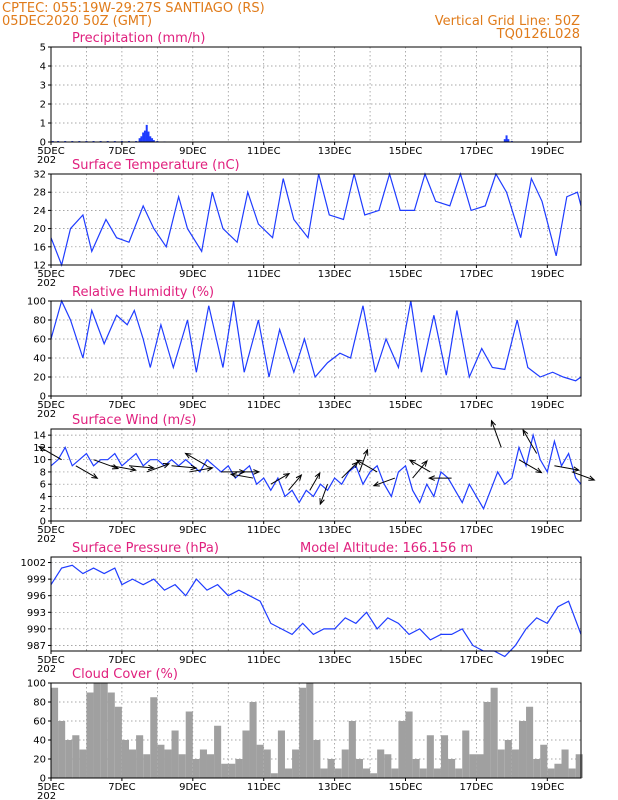 This screenshot has height=800, width=618. What do you see at coordinates (36, 629) in the screenshot?
I see `y-tick-label: 990` at bounding box center [36, 629].